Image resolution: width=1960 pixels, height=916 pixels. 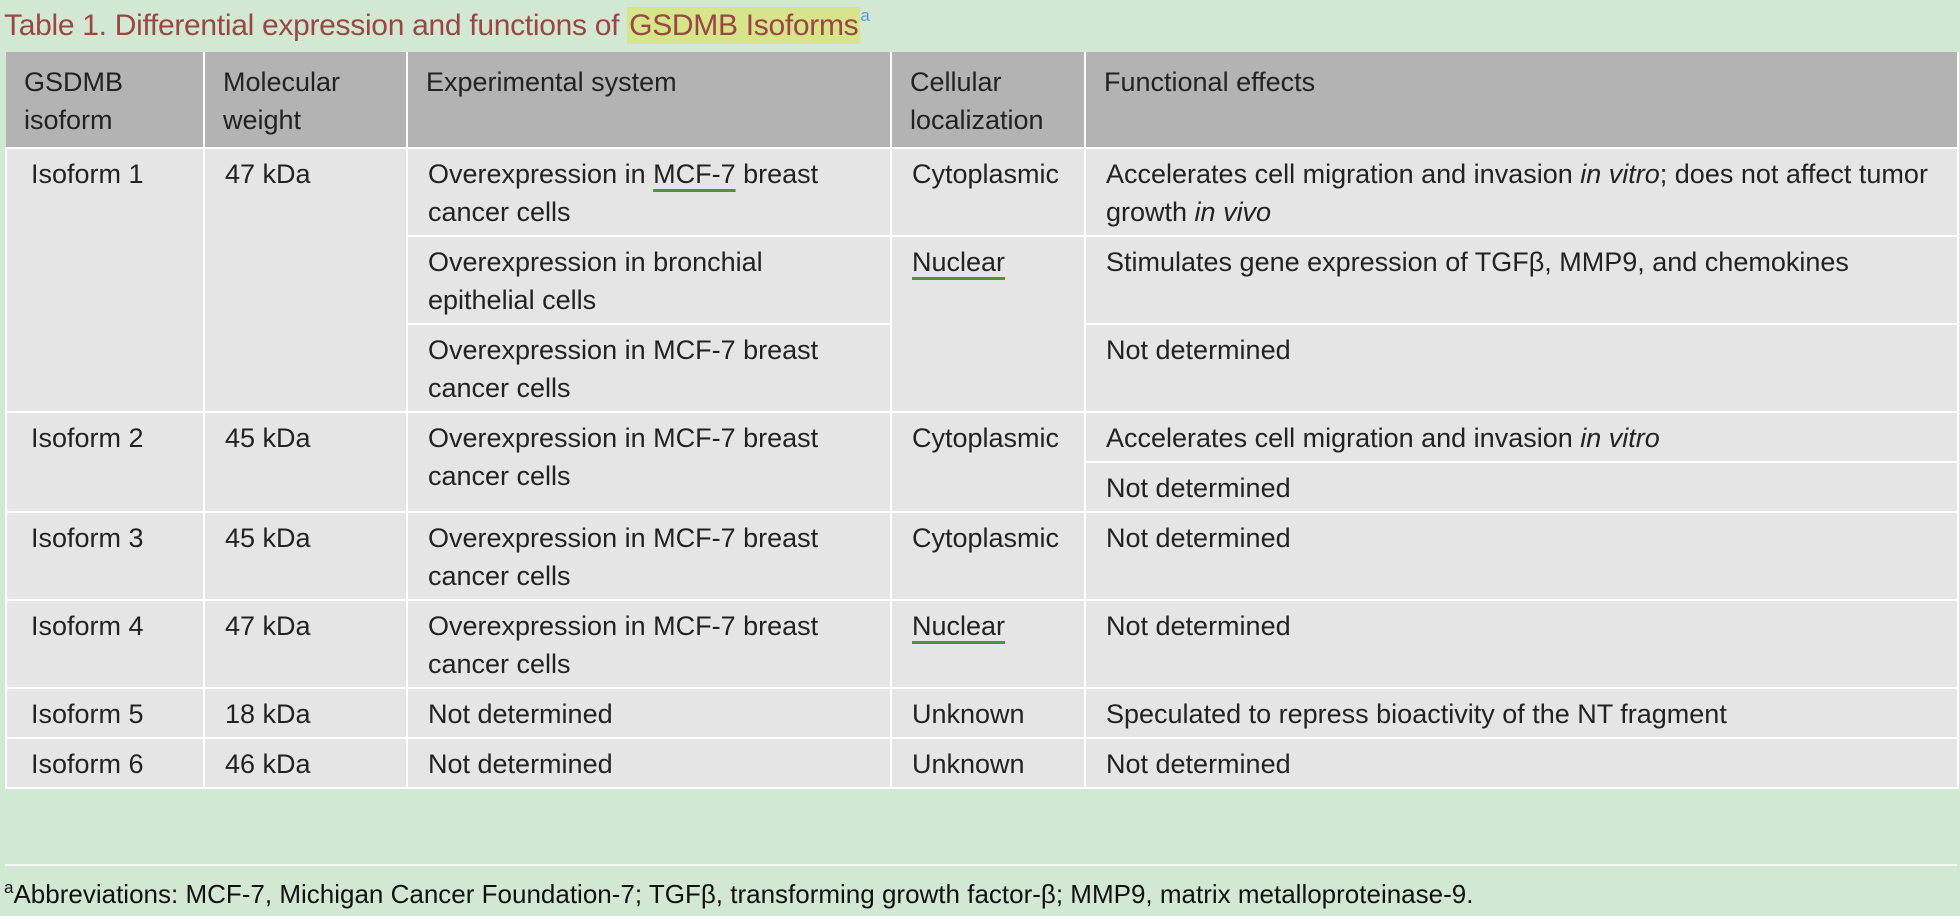 What do you see at coordinates (105, 763) in the screenshot?
I see `cell-isoform: Isoform 6` at bounding box center [105, 763].